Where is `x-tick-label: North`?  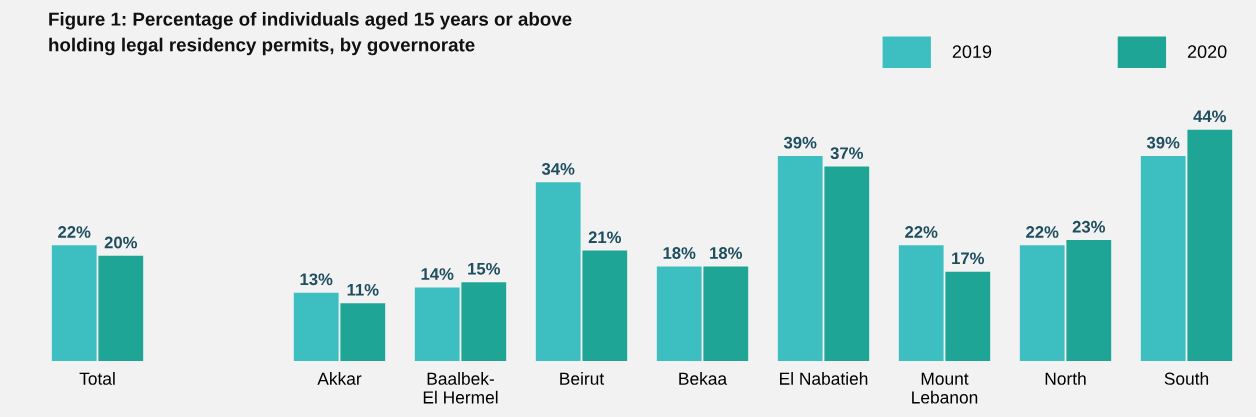 x-tick-label: North is located at coordinates (1065, 378).